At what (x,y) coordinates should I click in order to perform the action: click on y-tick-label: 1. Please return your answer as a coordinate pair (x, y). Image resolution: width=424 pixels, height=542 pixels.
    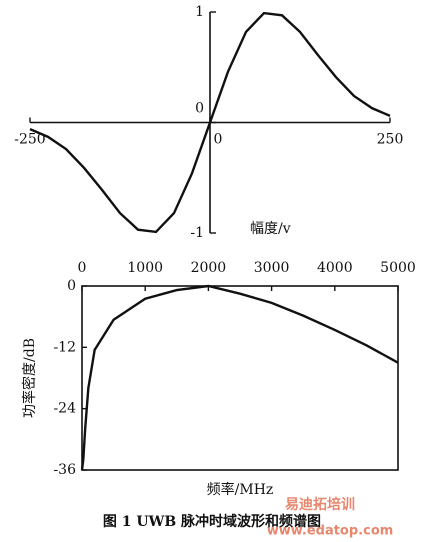
    Looking at the image, I should click on (199, 12).